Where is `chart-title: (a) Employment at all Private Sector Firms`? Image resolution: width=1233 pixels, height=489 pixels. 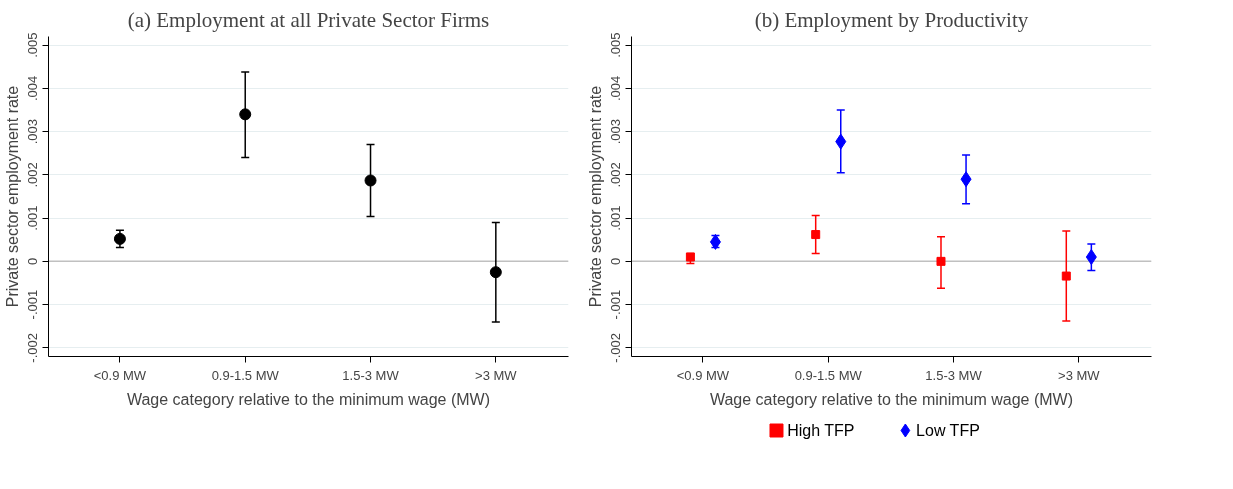 chart-title: (a) Employment at all Private Sector Firms is located at coordinates (308, 19).